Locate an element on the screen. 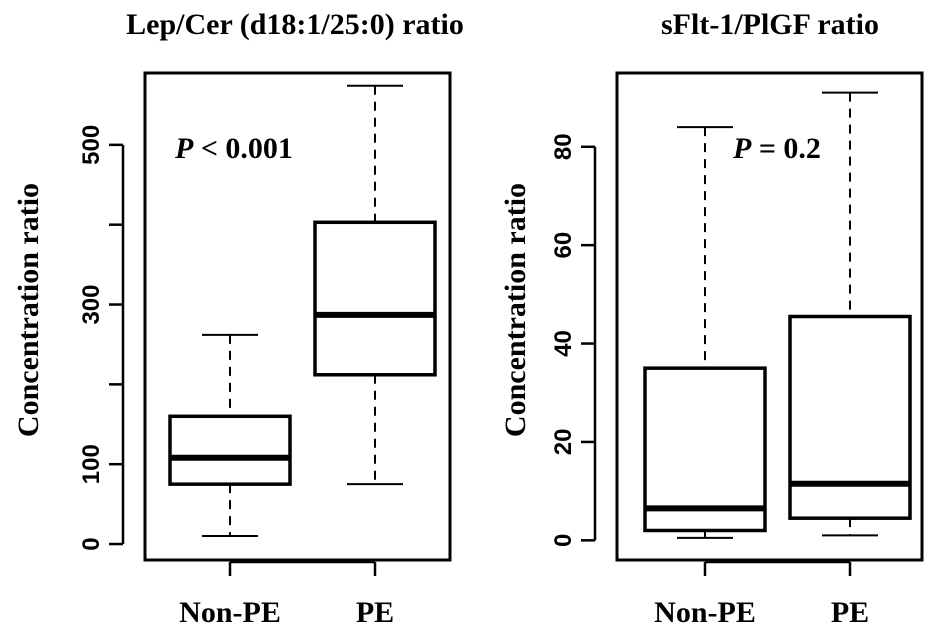 The width and height of the screenshot is (935, 630). right-p-symbol: P is located at coordinates (742, 148).